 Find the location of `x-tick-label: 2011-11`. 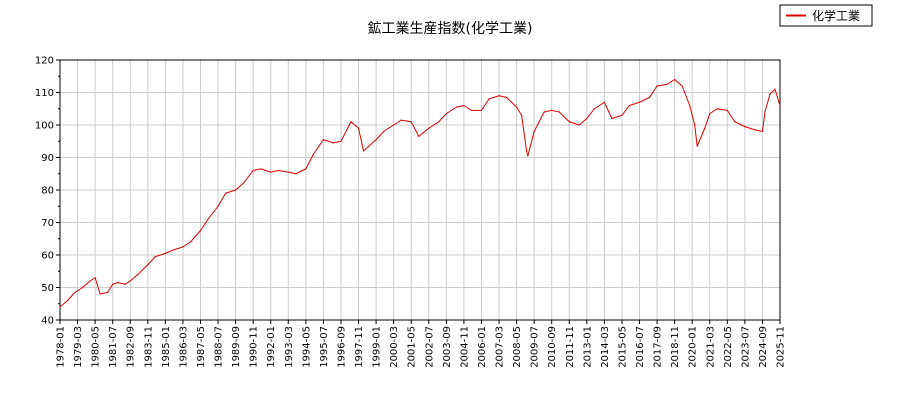

x-tick-label: 2011-11 is located at coordinates (570, 347).